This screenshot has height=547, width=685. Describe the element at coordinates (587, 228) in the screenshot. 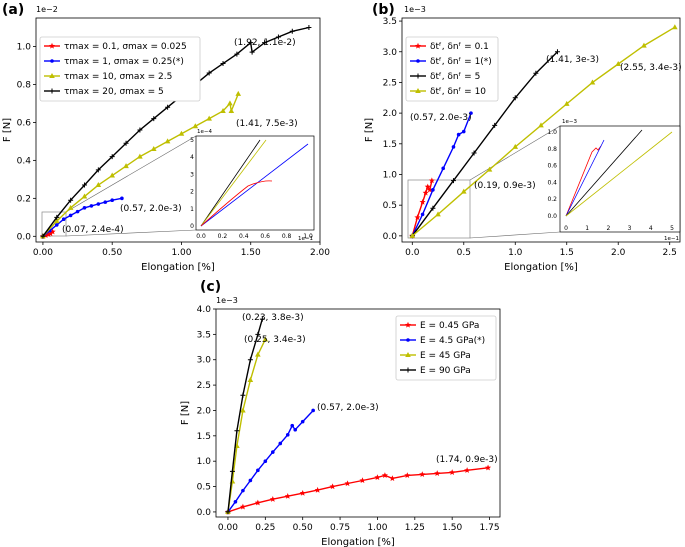

I see `inset-x-tick-label: 1` at that location.